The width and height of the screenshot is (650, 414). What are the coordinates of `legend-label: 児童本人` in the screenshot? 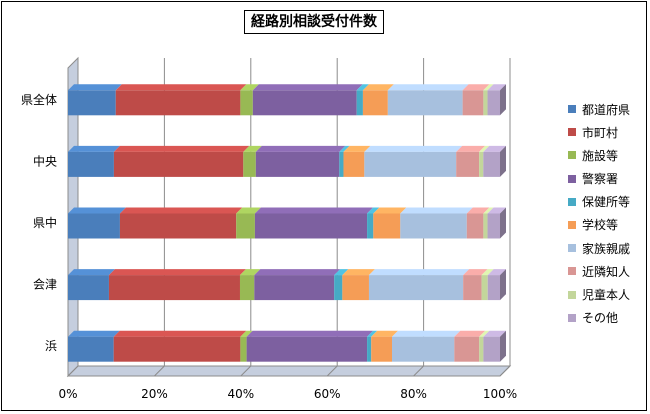 It's located at (606, 295).